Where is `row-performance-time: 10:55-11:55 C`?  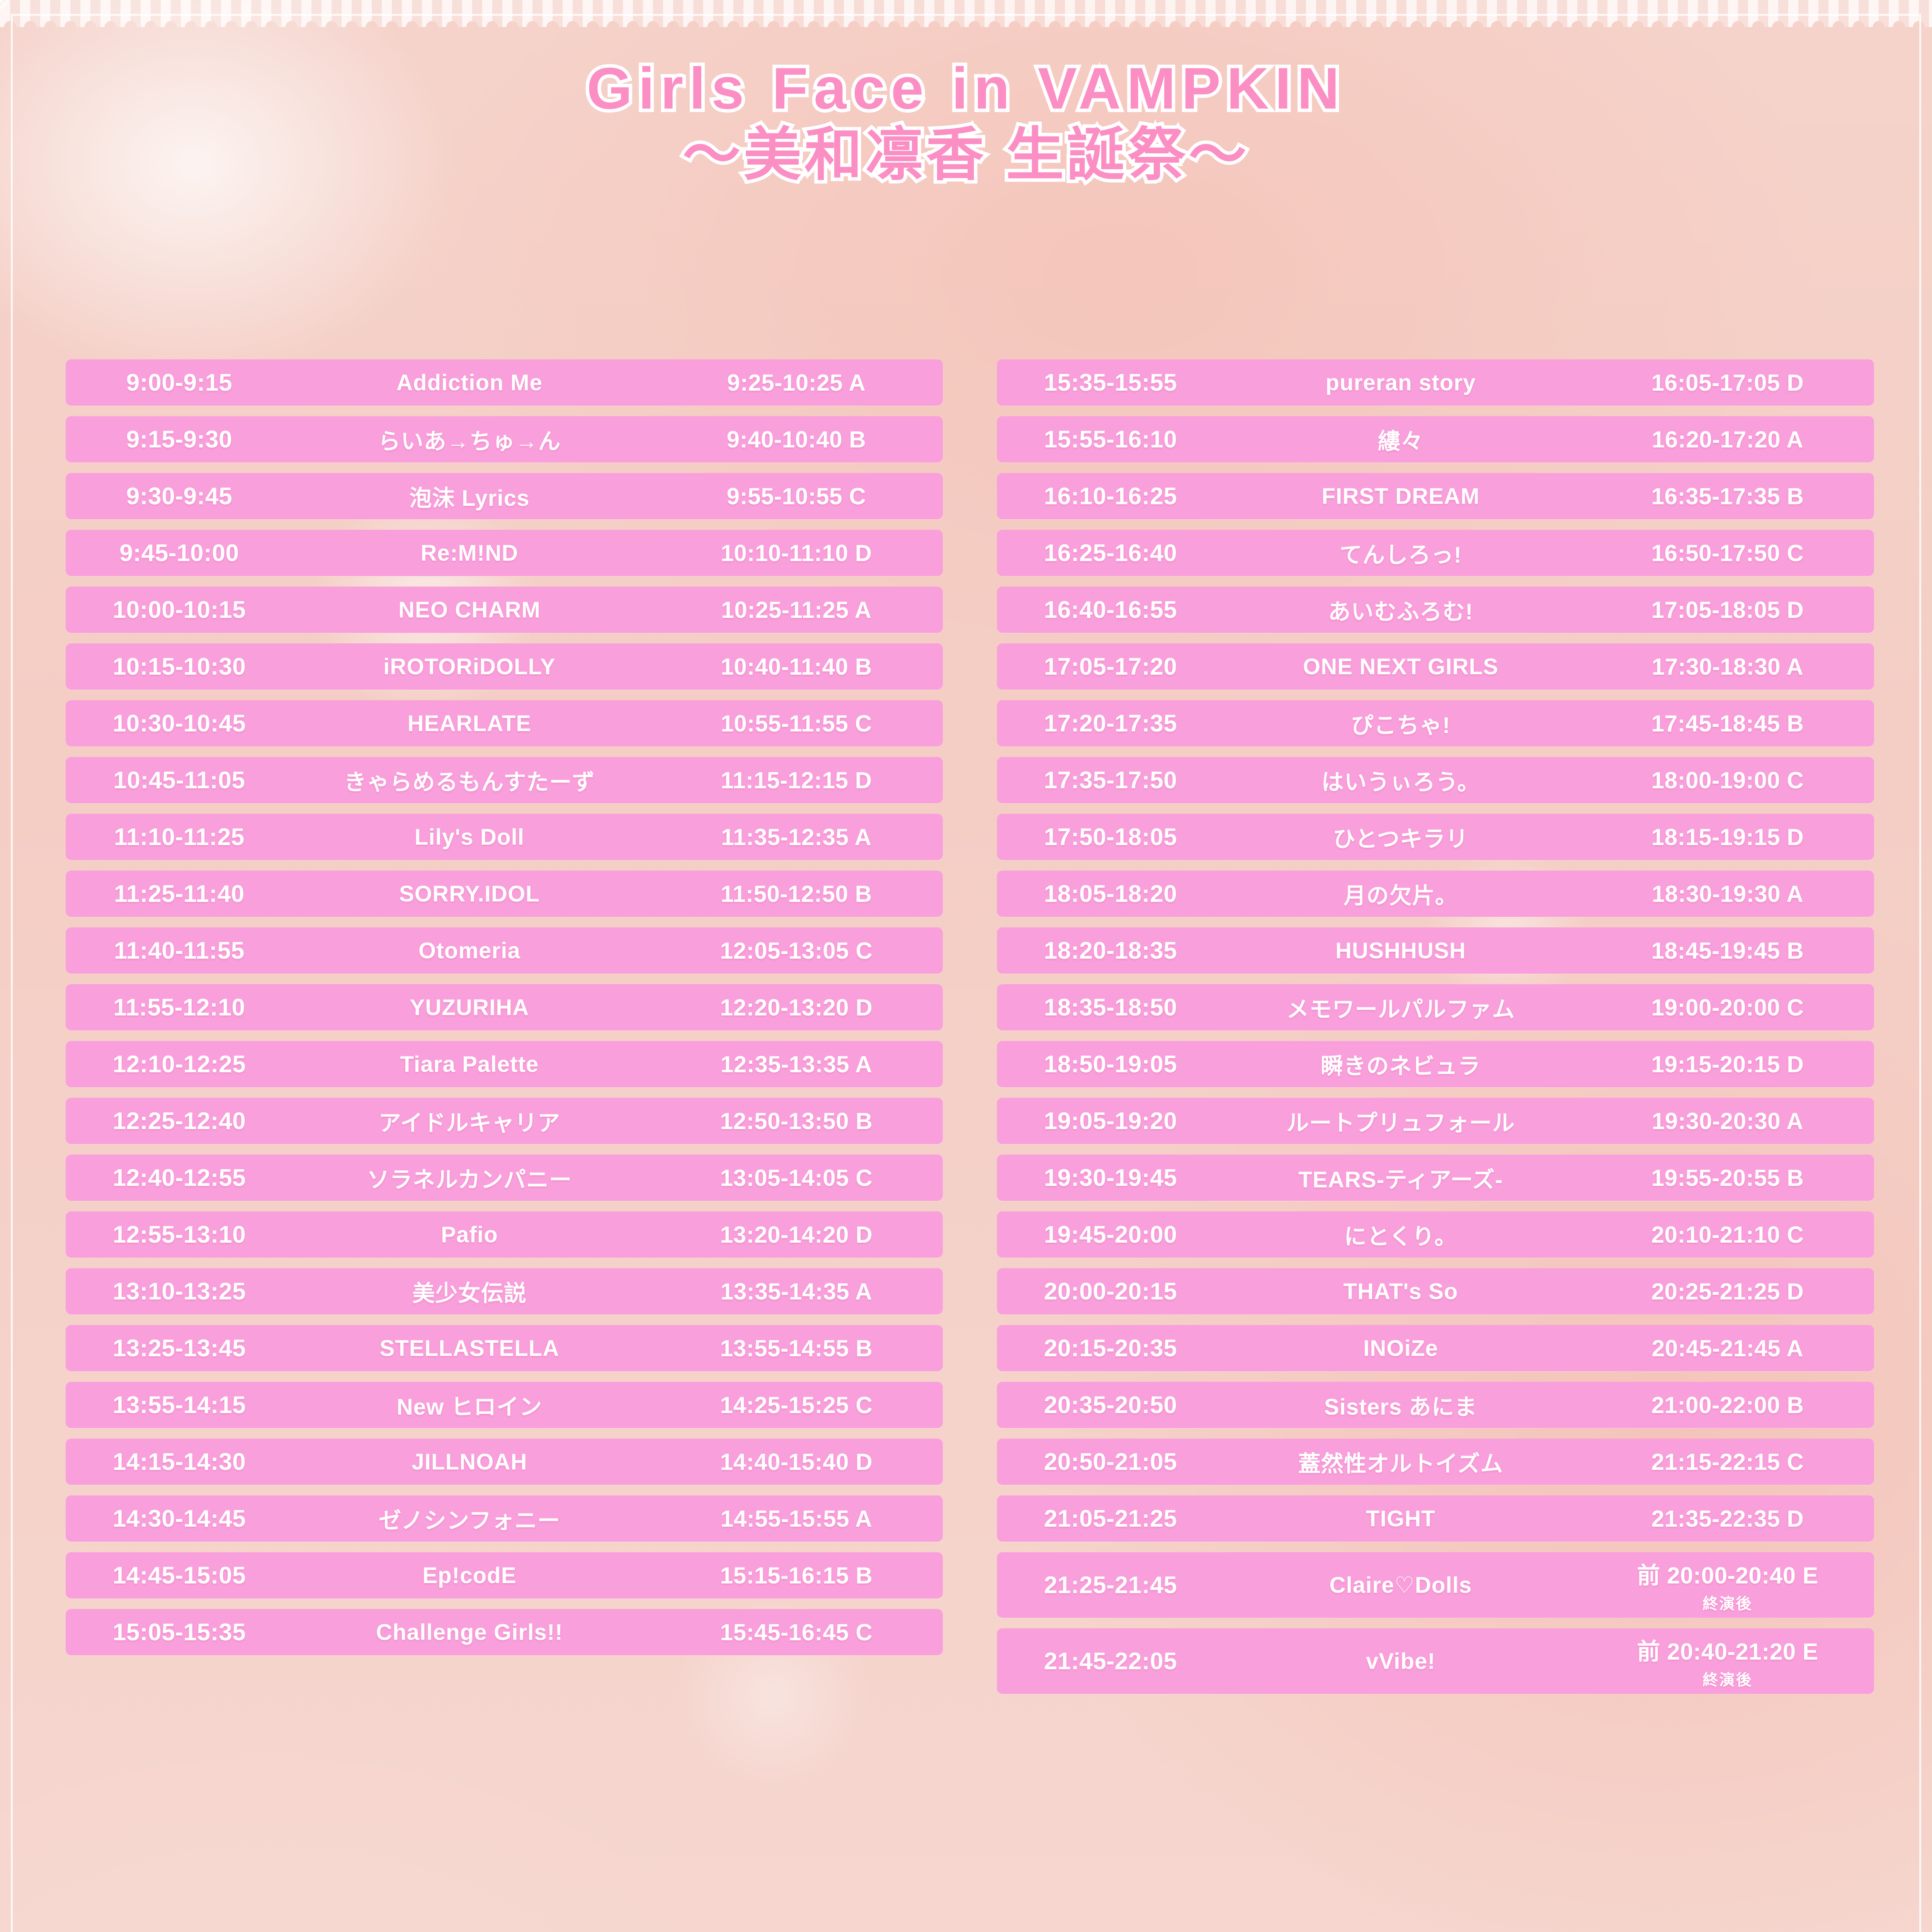
row-performance-time: 10:55-11:55 C is located at coordinates (800, 724).